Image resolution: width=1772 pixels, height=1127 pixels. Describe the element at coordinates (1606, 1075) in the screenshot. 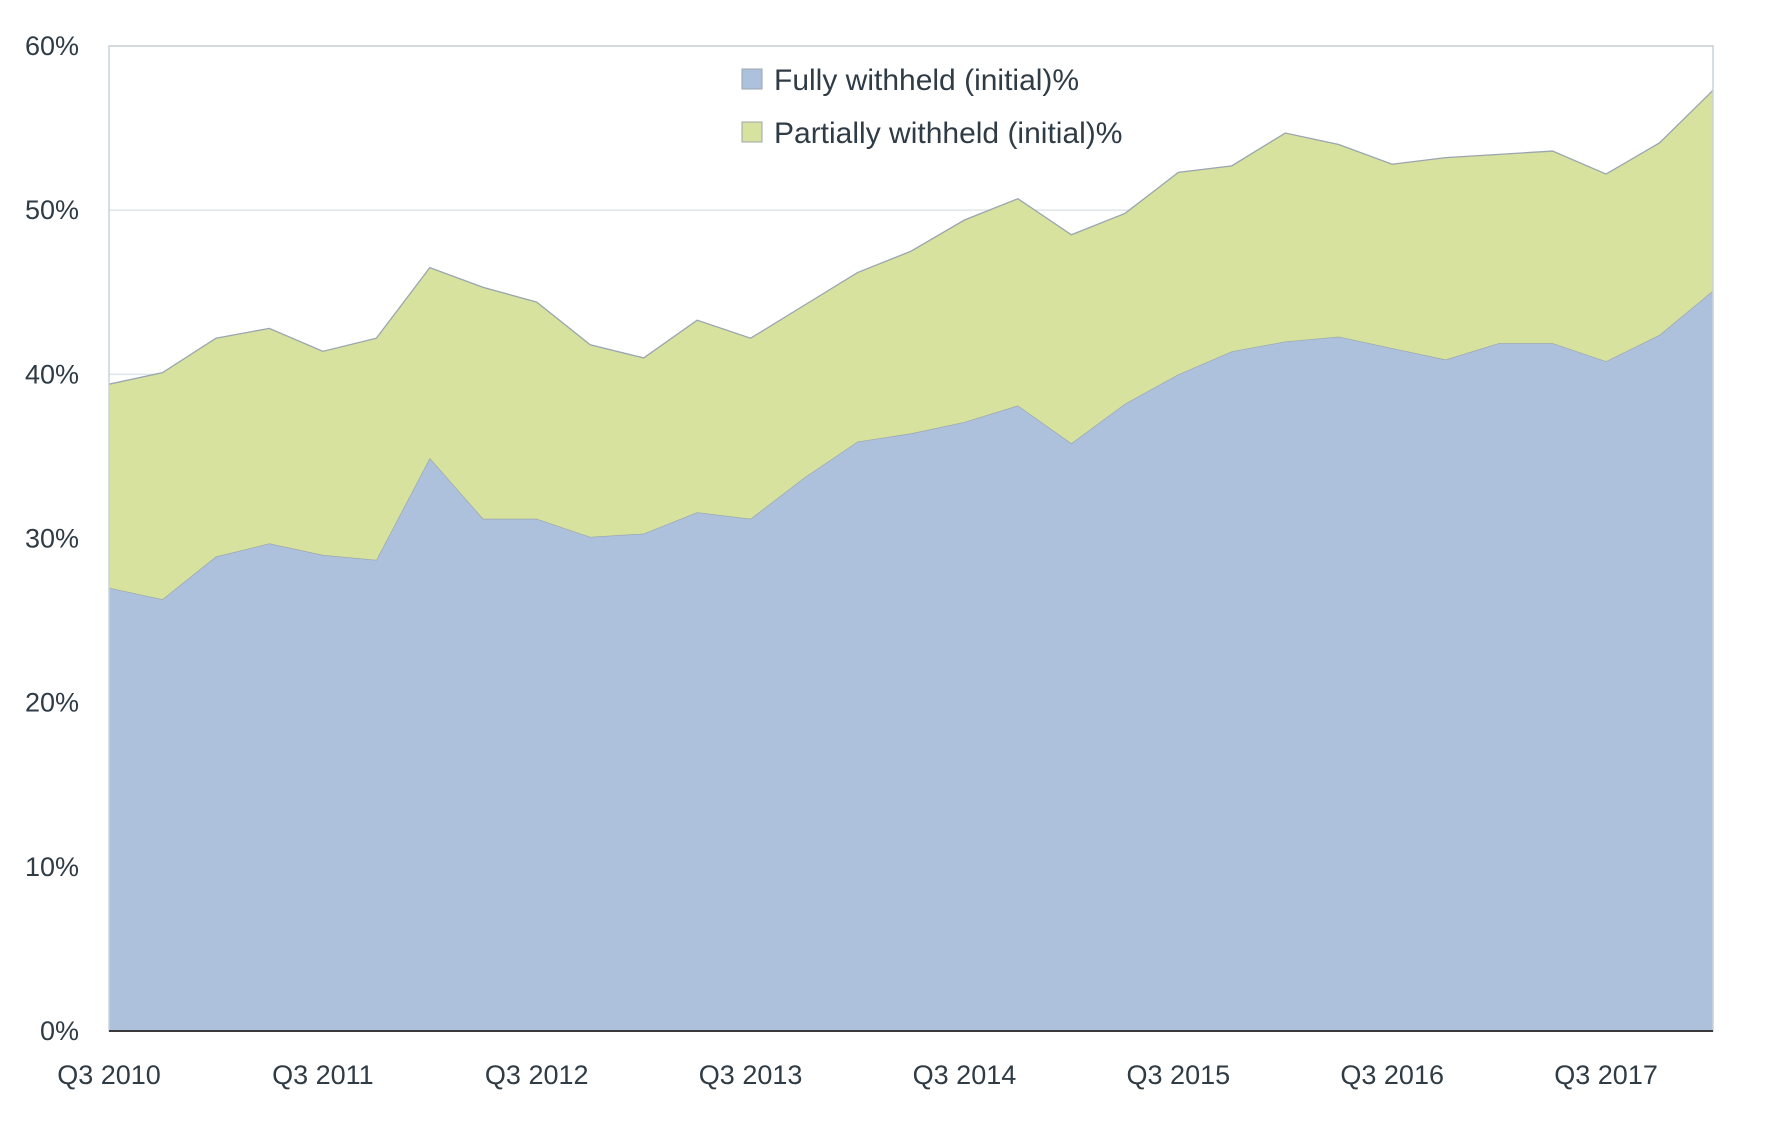

I see `x-tick-label: Q3 2017` at that location.